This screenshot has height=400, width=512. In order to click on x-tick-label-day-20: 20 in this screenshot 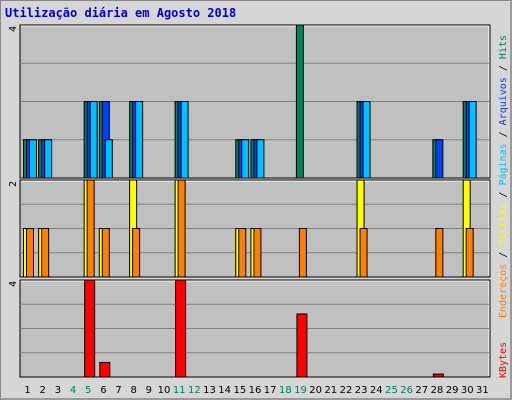, I will do `click(315, 390)`.